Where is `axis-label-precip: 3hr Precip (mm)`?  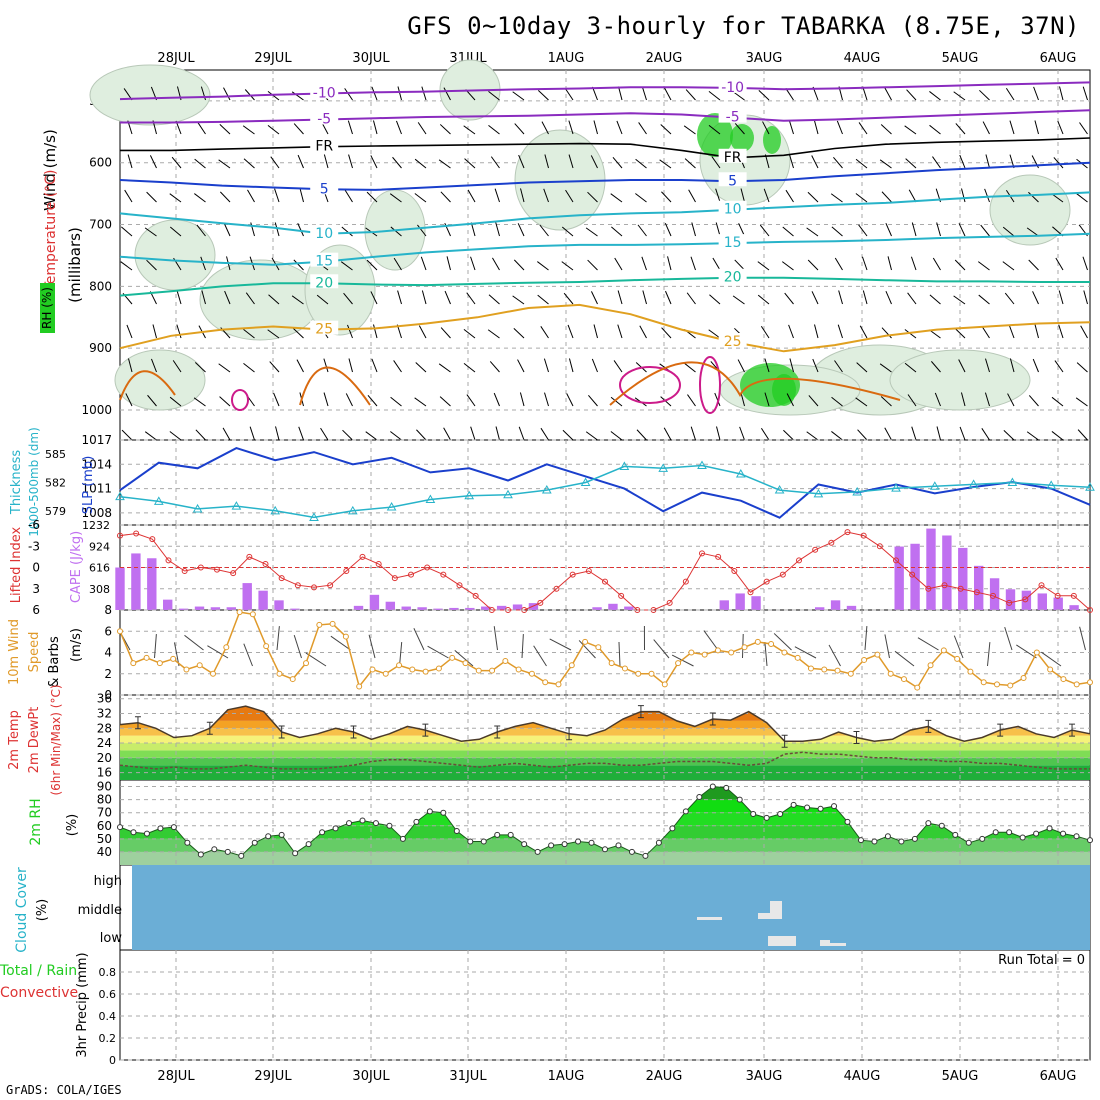
axis-label-precip: 3hr Precip (mm) is located at coordinates (82, 1004).